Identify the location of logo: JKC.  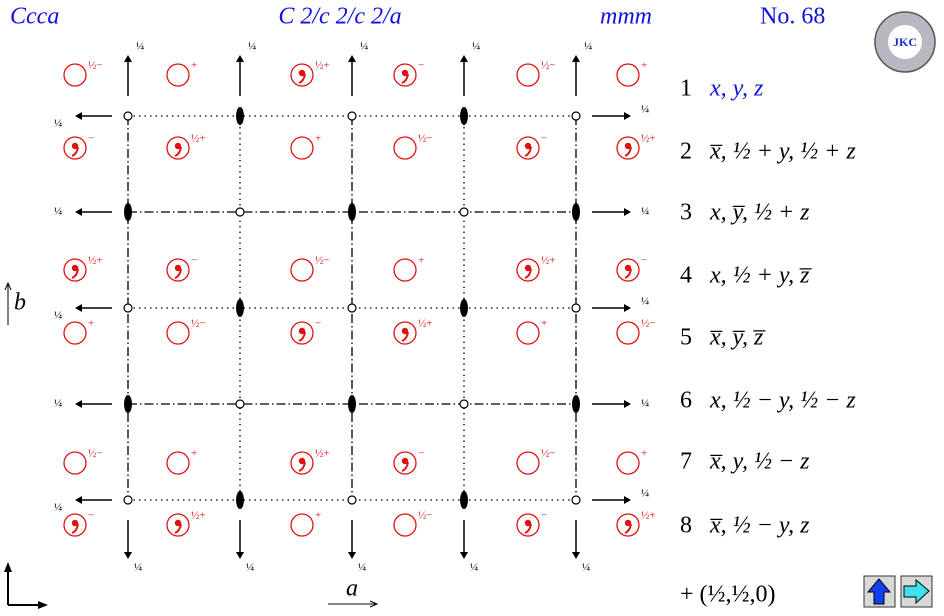
(905, 42).